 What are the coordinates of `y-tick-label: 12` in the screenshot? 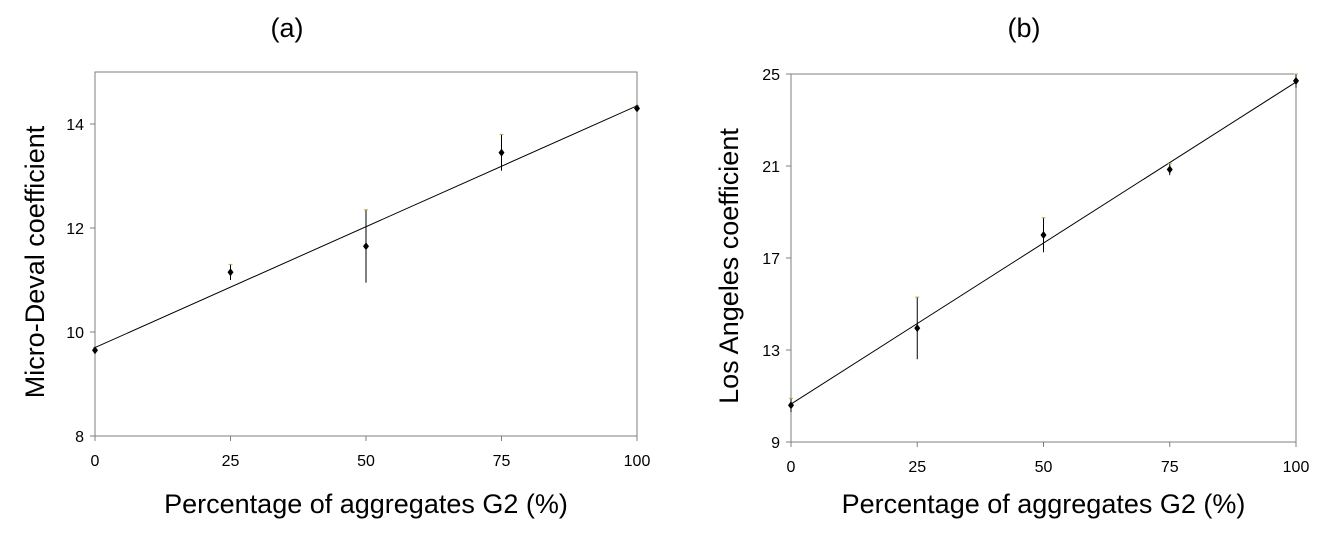 It's located at (75, 229).